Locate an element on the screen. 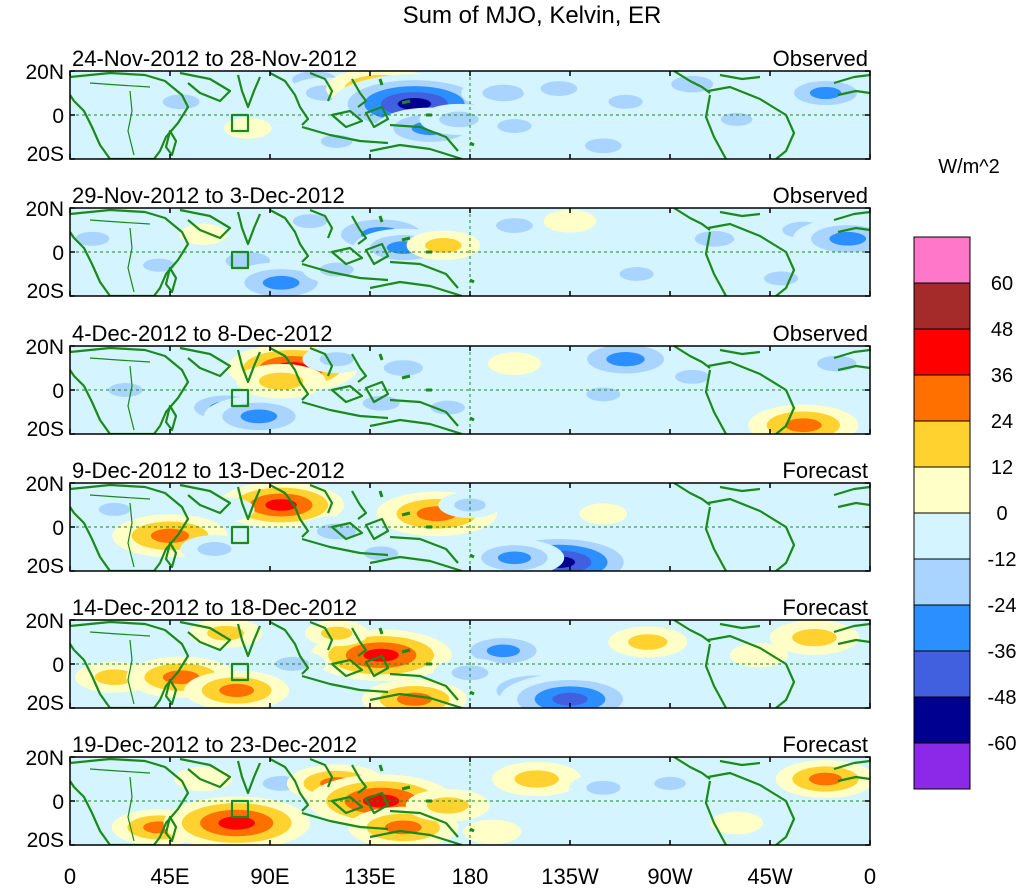 The image size is (1021, 889). map-panel: 20N 0 20S 29-Nov-2012 to 3-Dec-2012 Observed is located at coordinates (448, 243).